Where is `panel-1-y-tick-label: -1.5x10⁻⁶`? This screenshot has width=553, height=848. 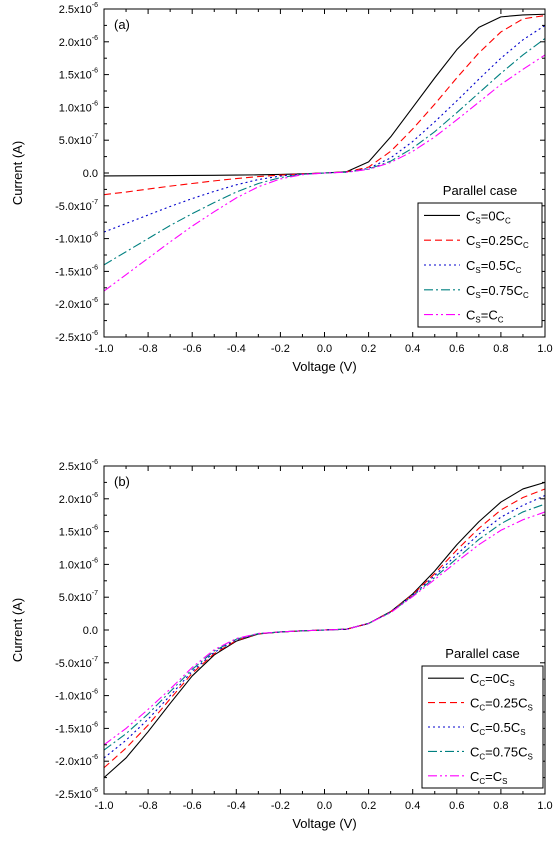
panel-1-y-tick-label: -1.5x10⁻⁶ is located at coordinates (76, 728).